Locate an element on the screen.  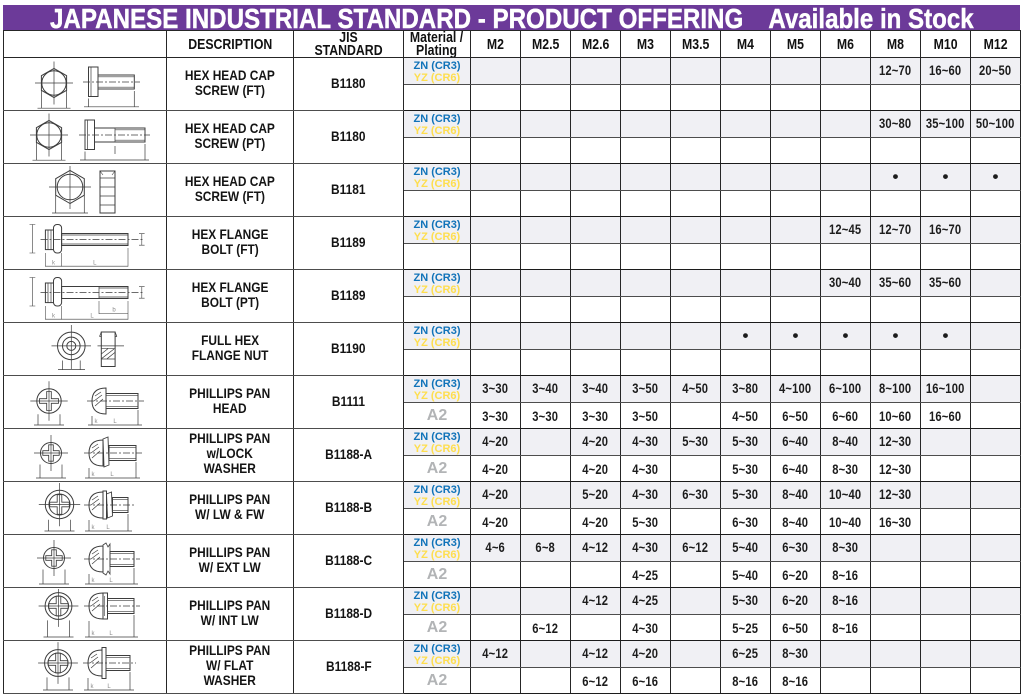
svg-text: b is located at coordinates (114, 310).